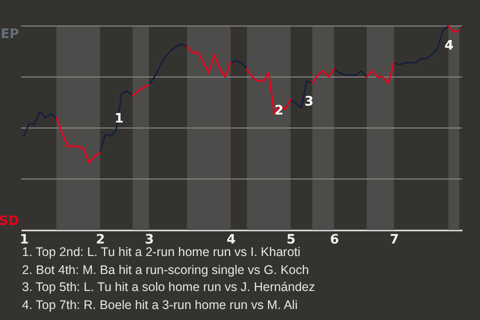 Image resolution: width=480 pixels, height=320 pixels. Describe the element at coordinates (9, 34) in the screenshot. I see `text: EP` at that location.